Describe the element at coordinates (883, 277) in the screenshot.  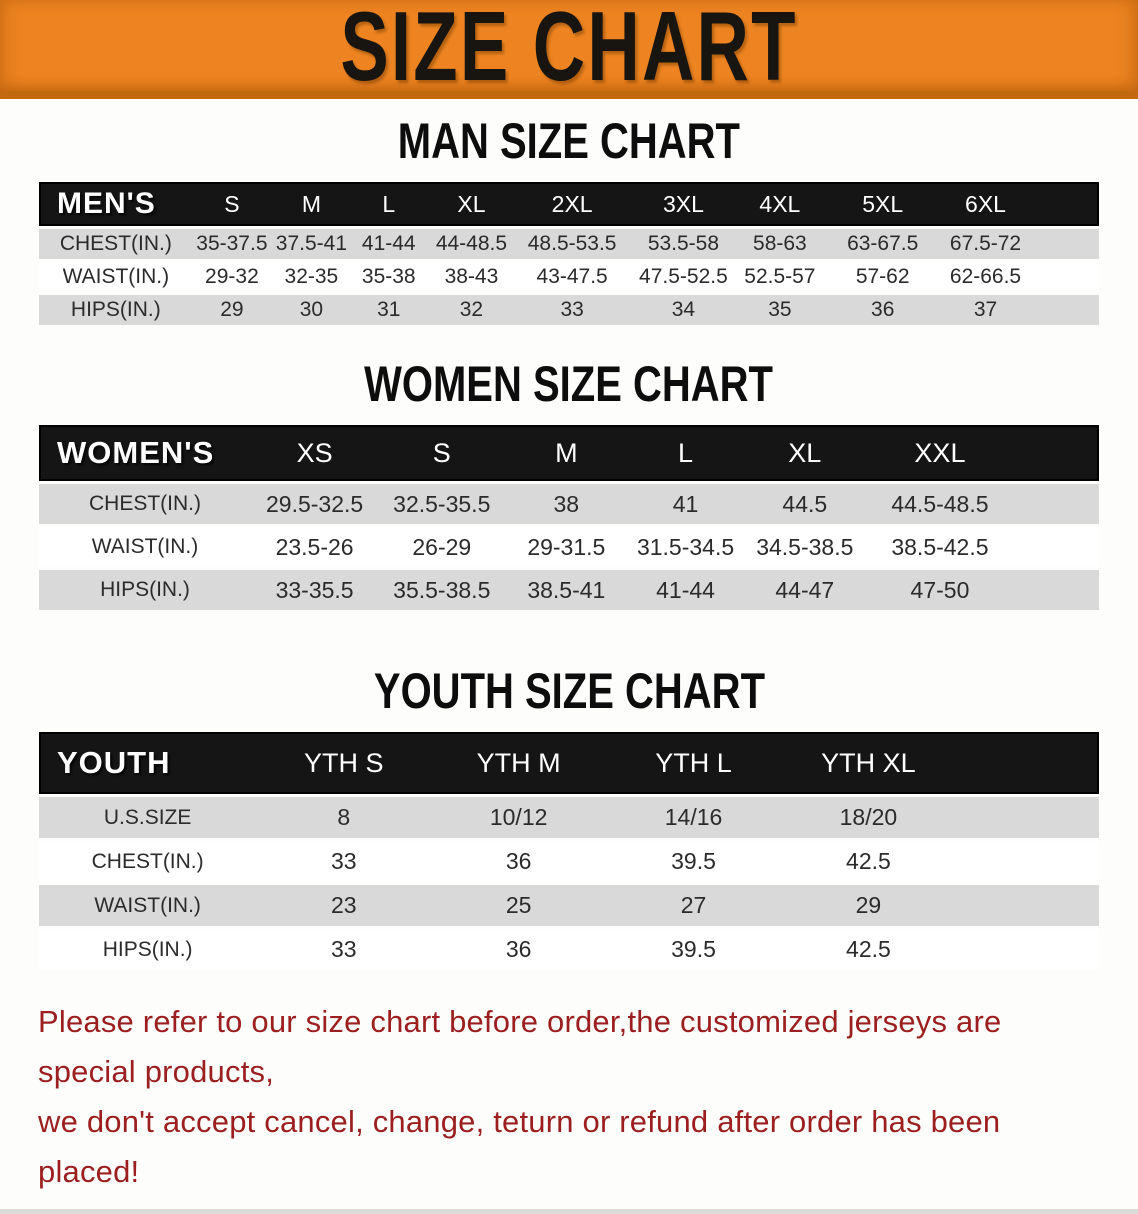
I see `size-value: 57-62` at that location.